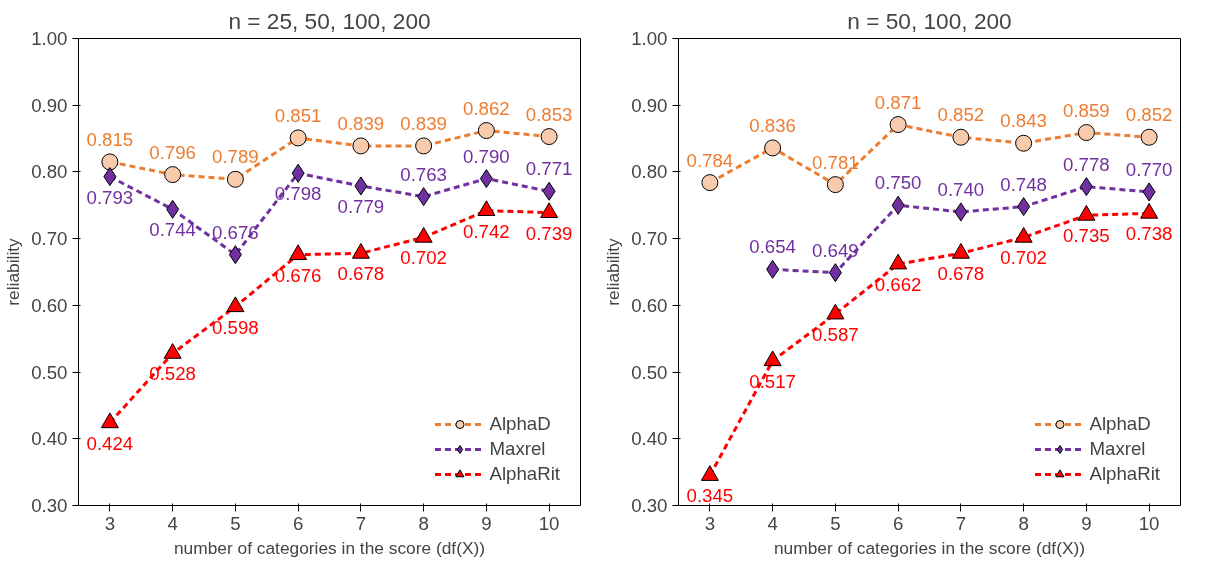  Describe the element at coordinates (549, 169) in the screenshot. I see `data-label: 0.771` at that location.